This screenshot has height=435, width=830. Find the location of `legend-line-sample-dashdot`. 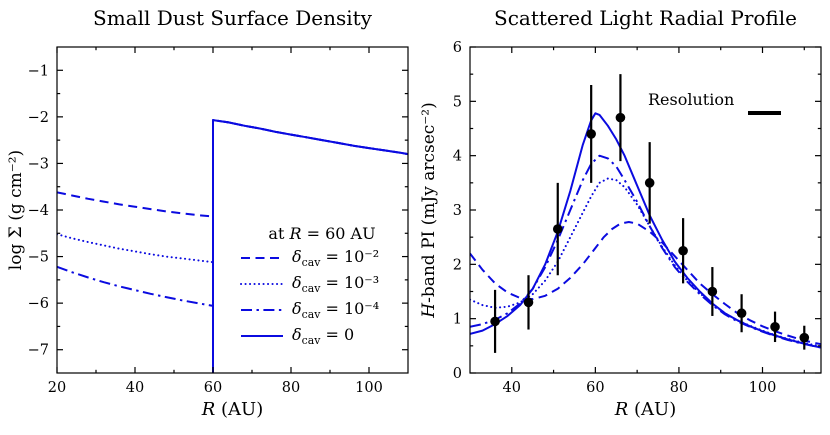

legend-line-sample-dashdot is located at coordinates (262, 310).